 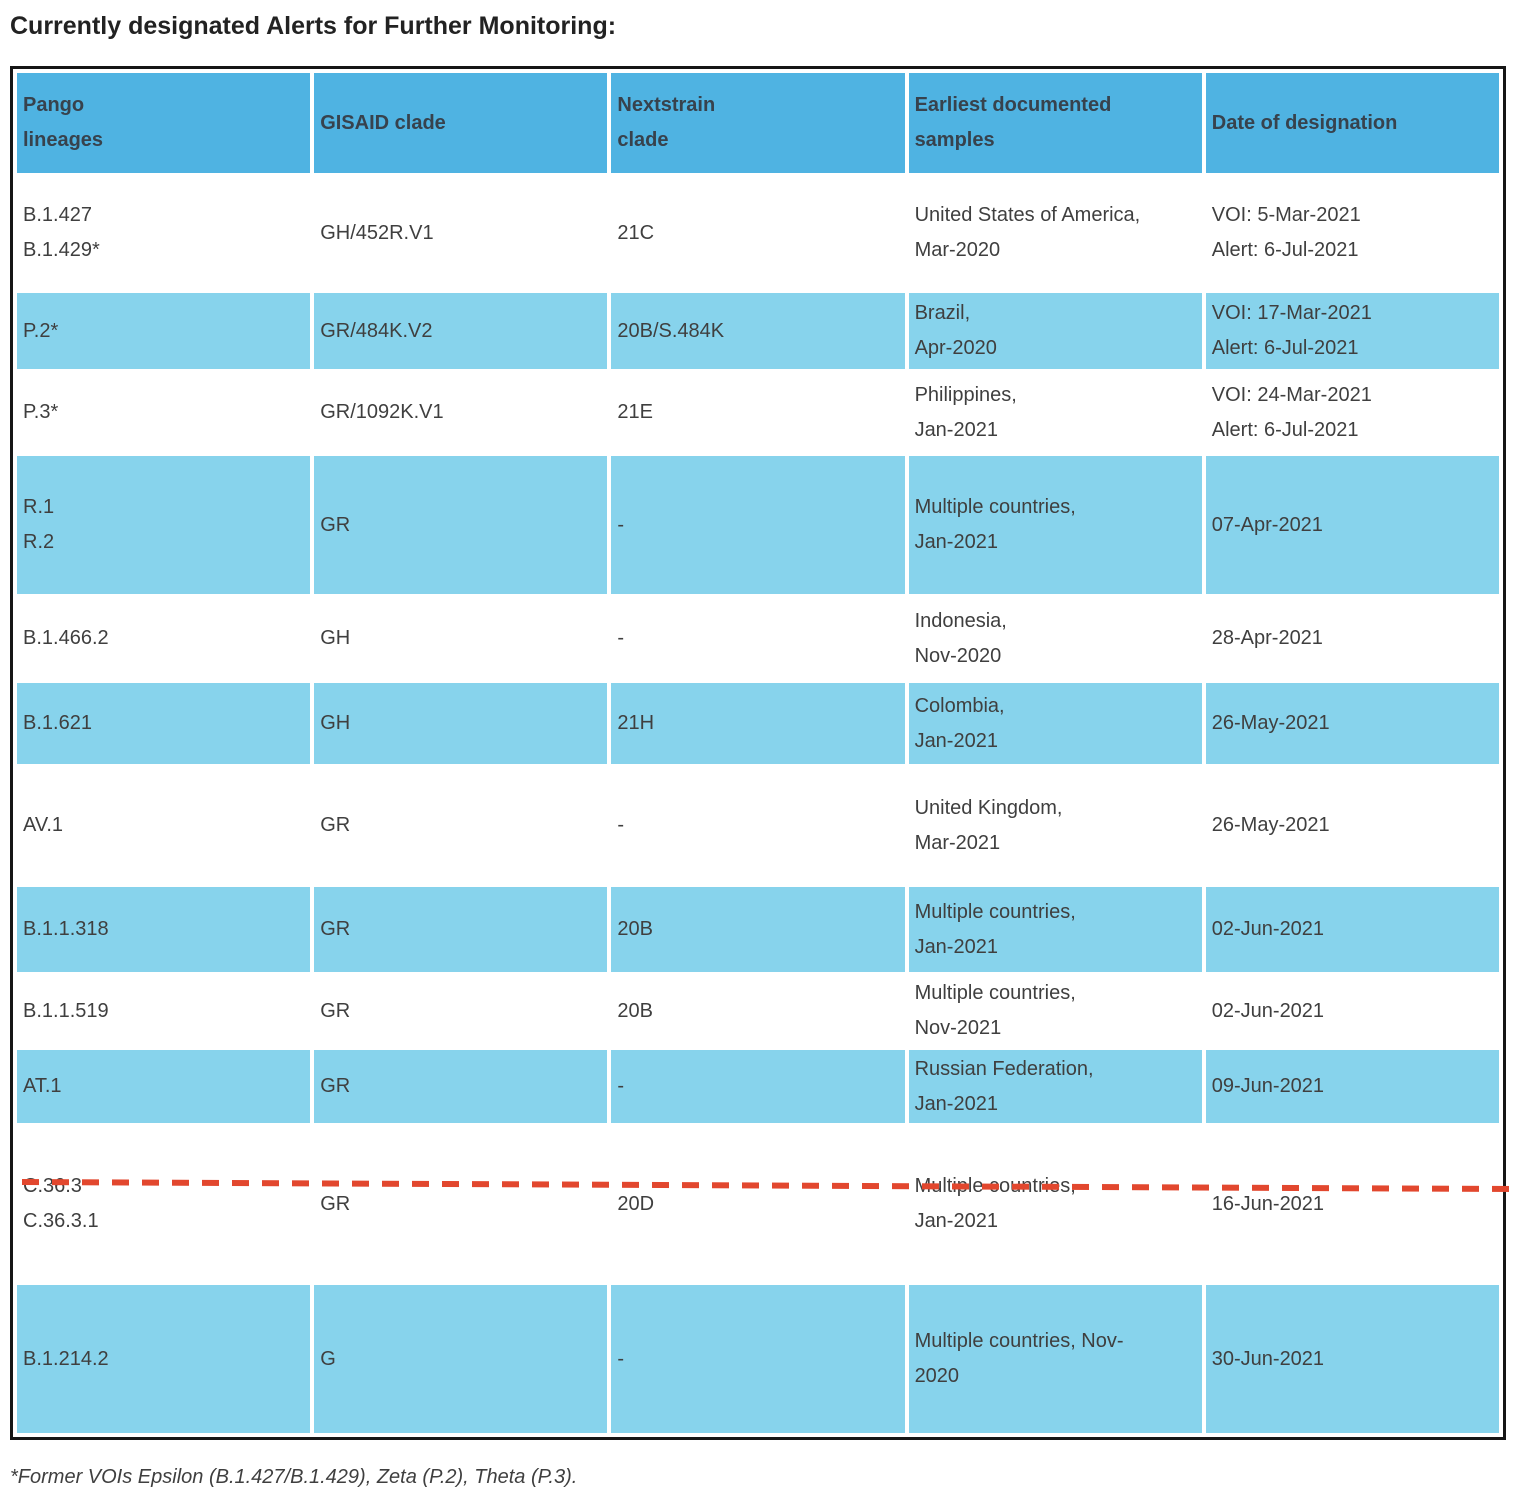 I want to click on cell-line: GR/1092K.V1, so click(x=382, y=412).